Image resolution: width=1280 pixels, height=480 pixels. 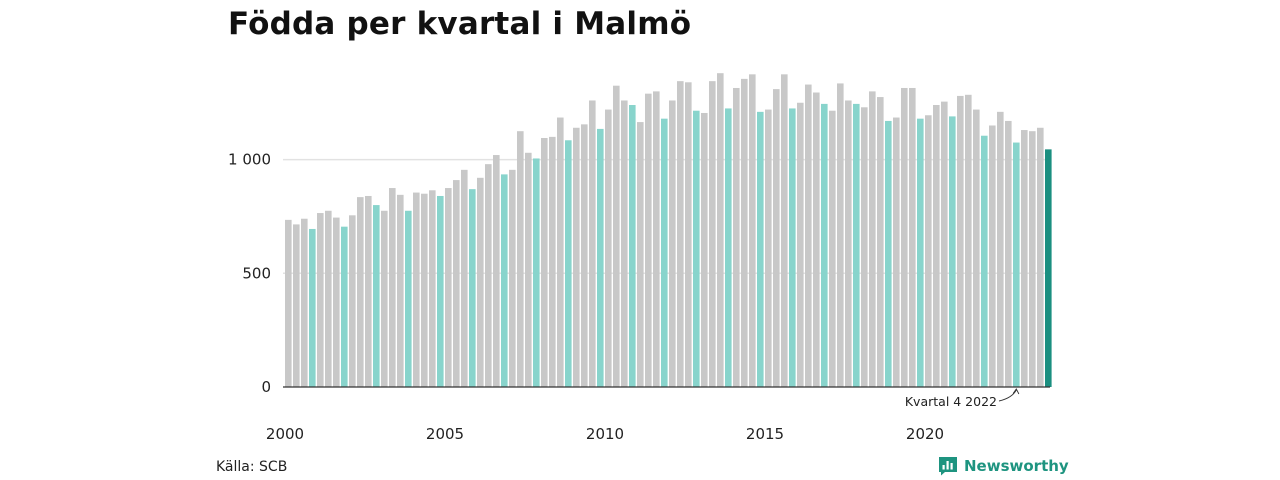 What do you see at coordinates (266, 387) in the screenshot?
I see `y-tick-label: 0` at bounding box center [266, 387].